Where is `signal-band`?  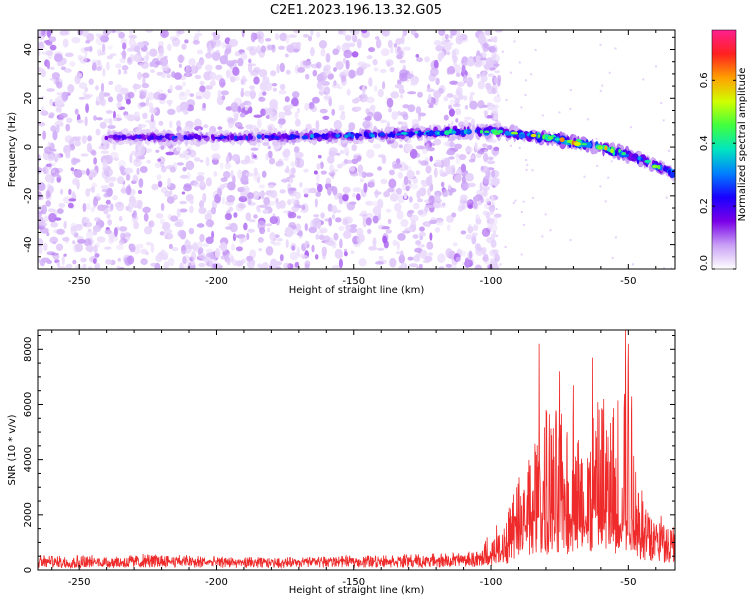
signal-band is located at coordinates (388, 153).